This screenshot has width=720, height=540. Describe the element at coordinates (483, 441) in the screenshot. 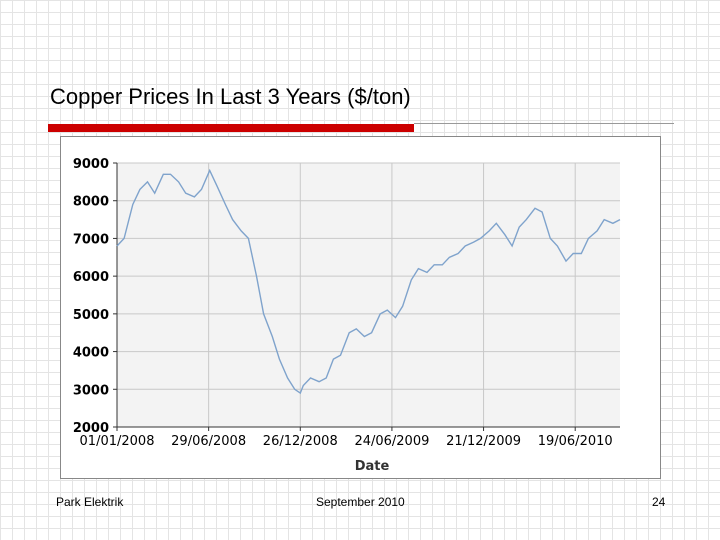

I see `x-tick-label: 21/12/2009` at that location.